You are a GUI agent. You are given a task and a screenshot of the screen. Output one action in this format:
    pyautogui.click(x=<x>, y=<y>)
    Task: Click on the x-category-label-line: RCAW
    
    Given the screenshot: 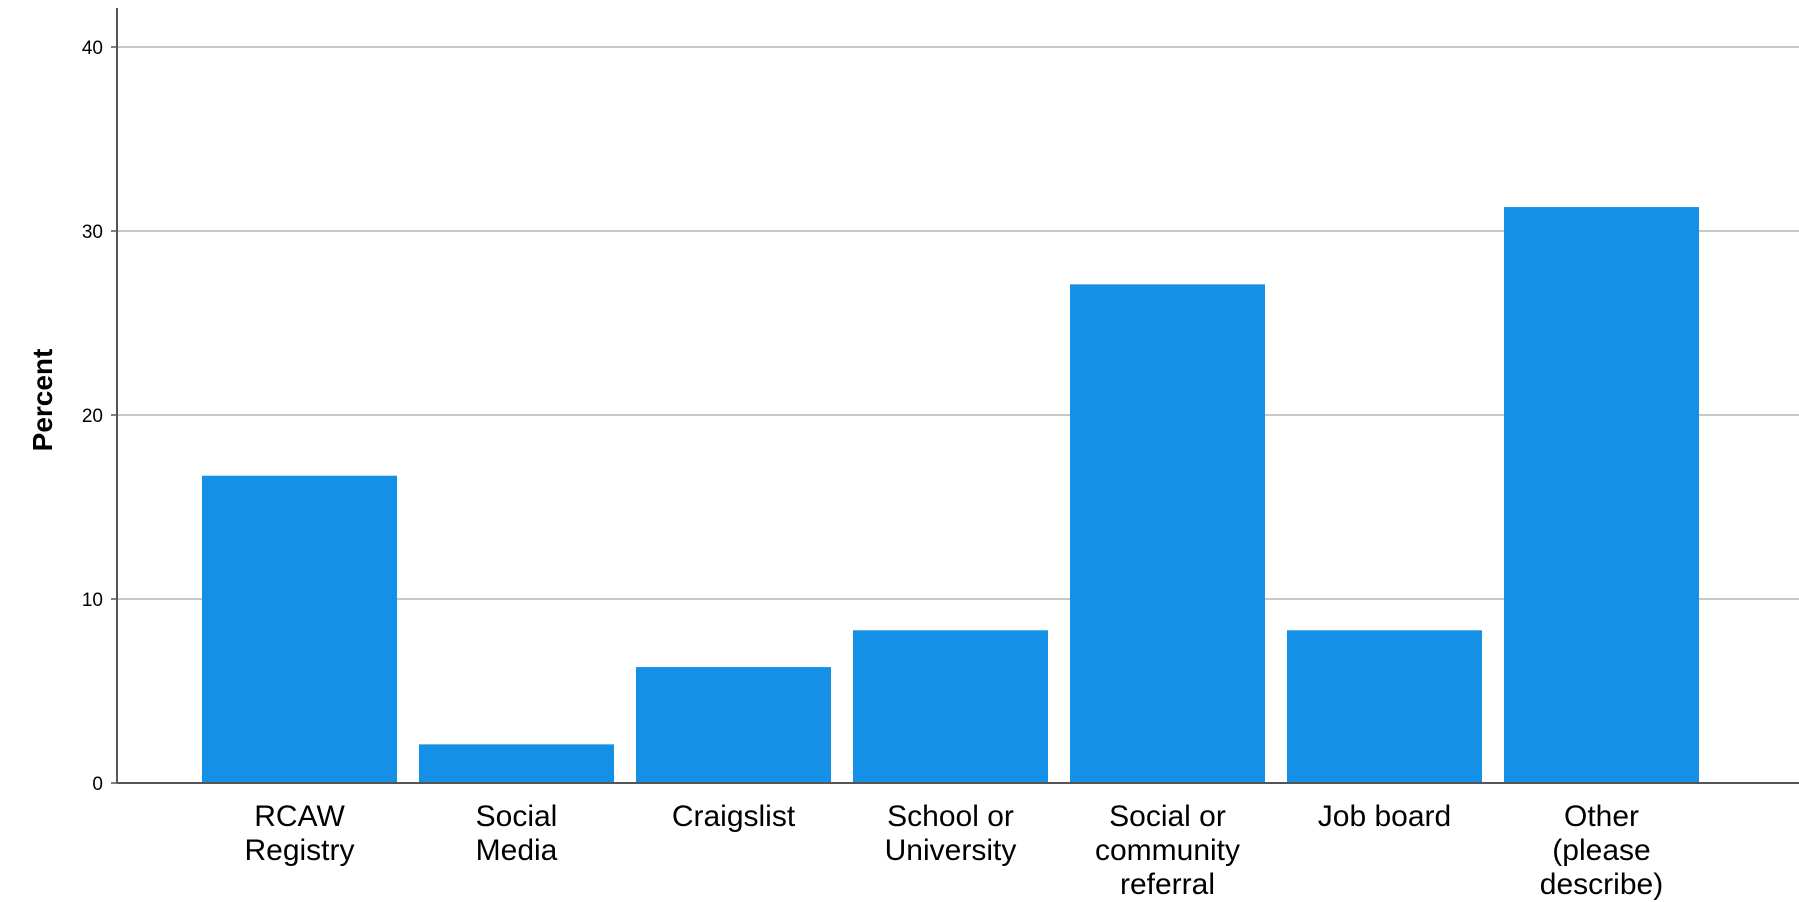 What is the action you would take?
    pyautogui.click(x=299, y=816)
    